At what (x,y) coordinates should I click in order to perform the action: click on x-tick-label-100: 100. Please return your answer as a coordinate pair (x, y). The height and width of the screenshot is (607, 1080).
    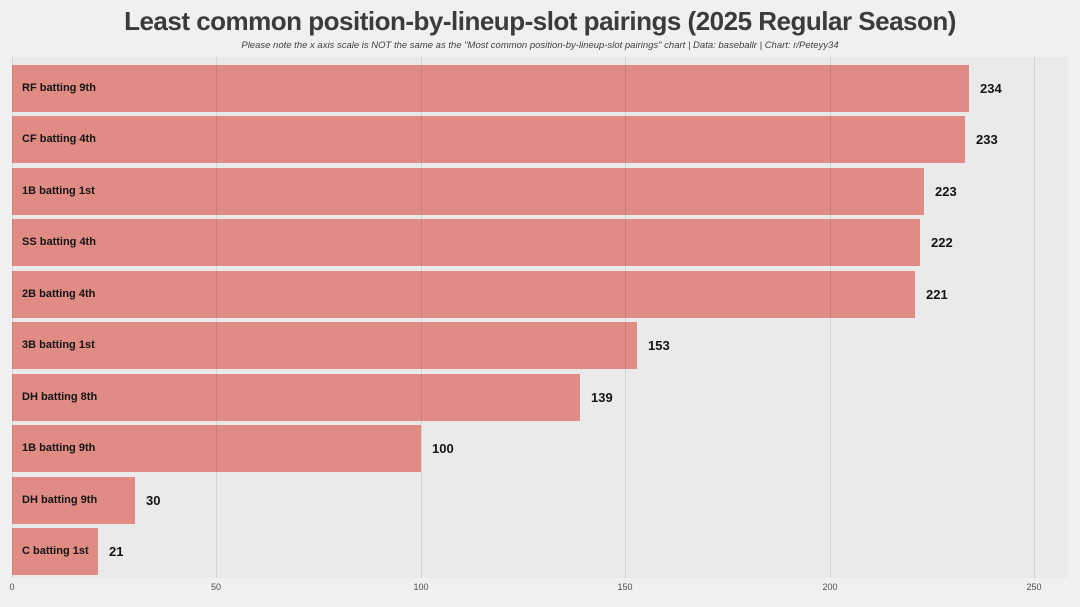
    Looking at the image, I should click on (421, 587).